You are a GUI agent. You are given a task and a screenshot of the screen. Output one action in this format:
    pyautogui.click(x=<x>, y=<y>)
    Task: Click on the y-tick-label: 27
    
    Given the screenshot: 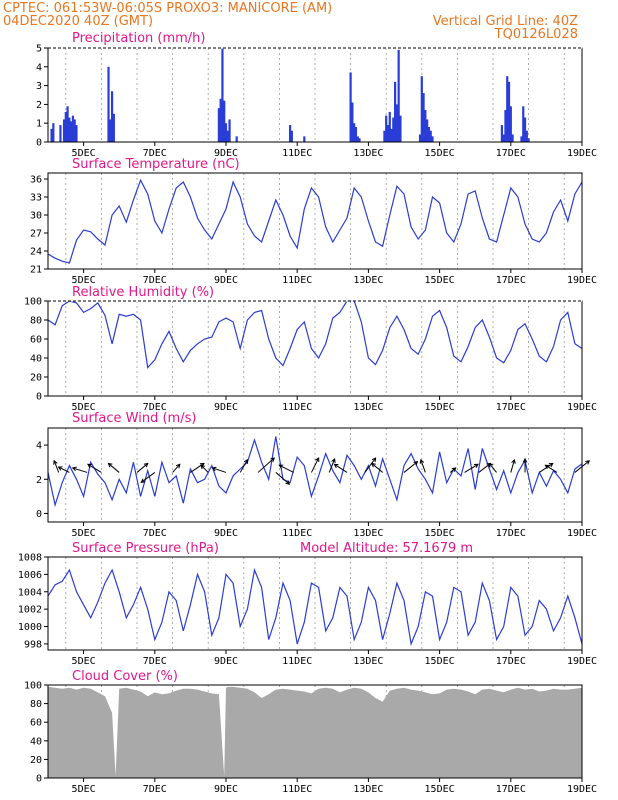 What is the action you would take?
    pyautogui.click(x=36, y=234)
    